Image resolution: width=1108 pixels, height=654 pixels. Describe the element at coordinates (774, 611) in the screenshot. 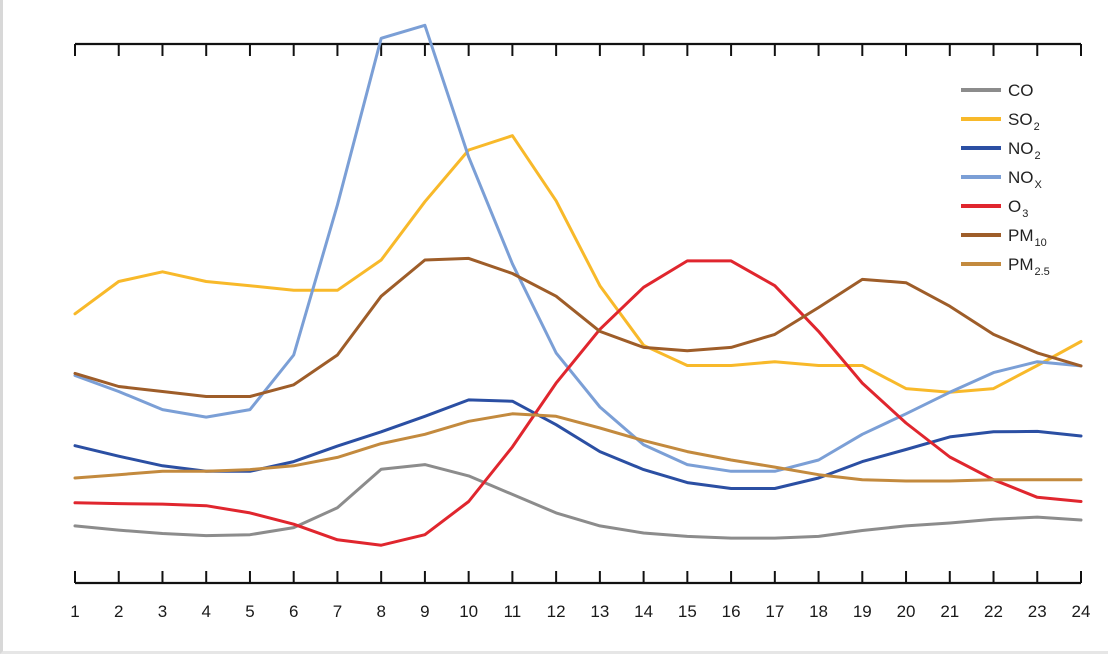

I see `x-tick-label: 17` at that location.